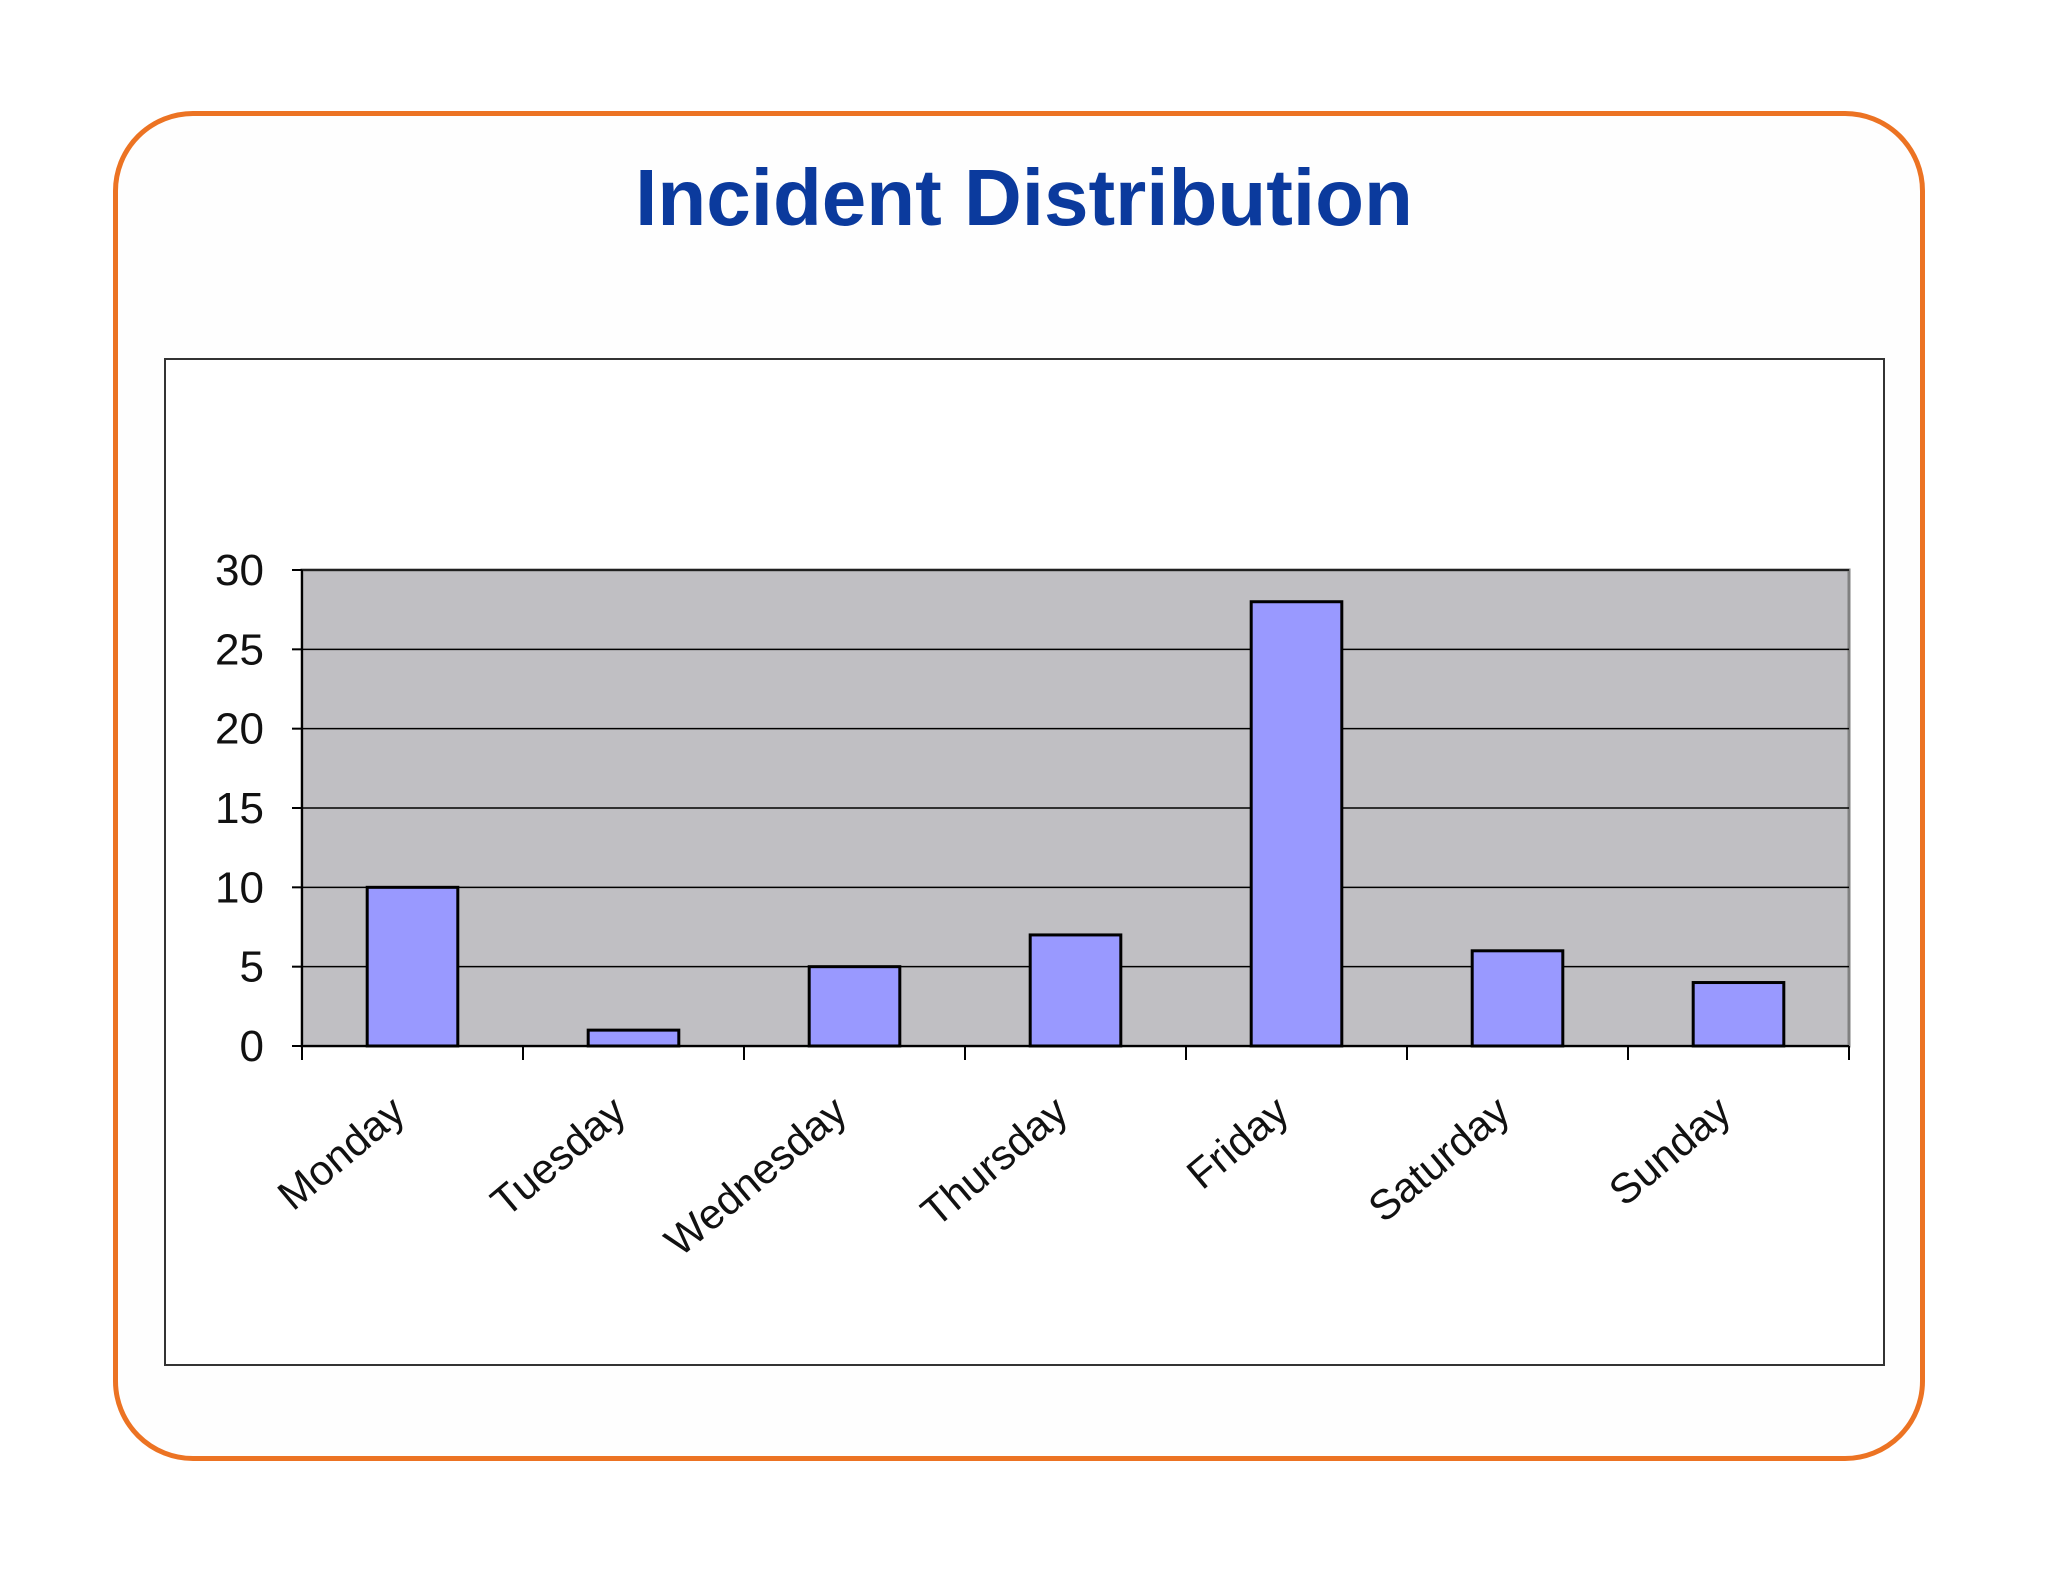  I want to click on y-tick-label: 10, so click(239, 887).